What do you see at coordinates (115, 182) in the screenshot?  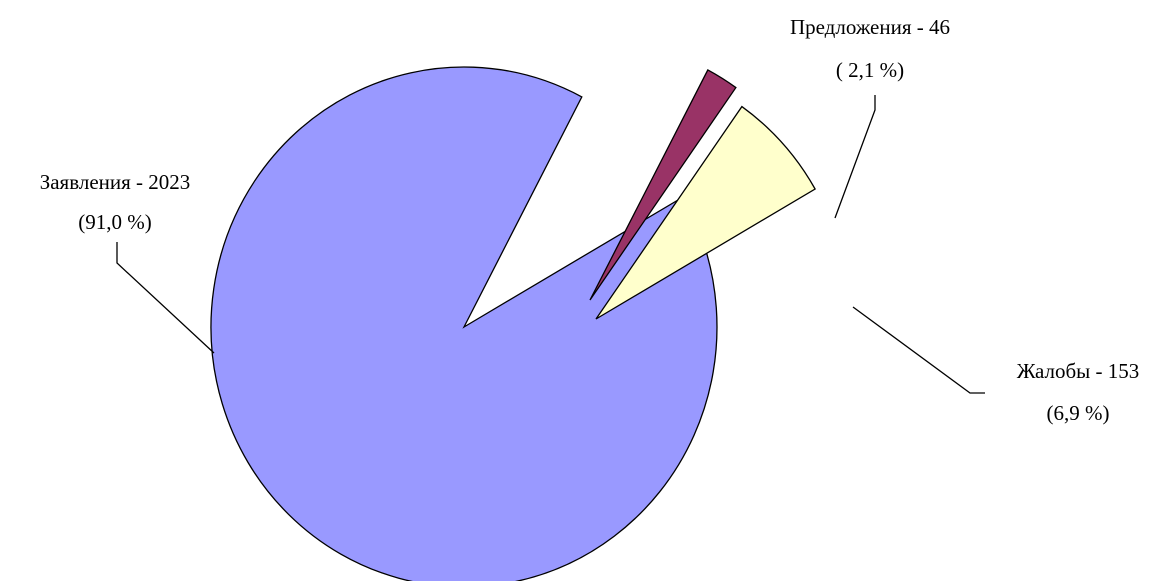 I see `label-zayavleniya-title: Заявления - 2023` at bounding box center [115, 182].